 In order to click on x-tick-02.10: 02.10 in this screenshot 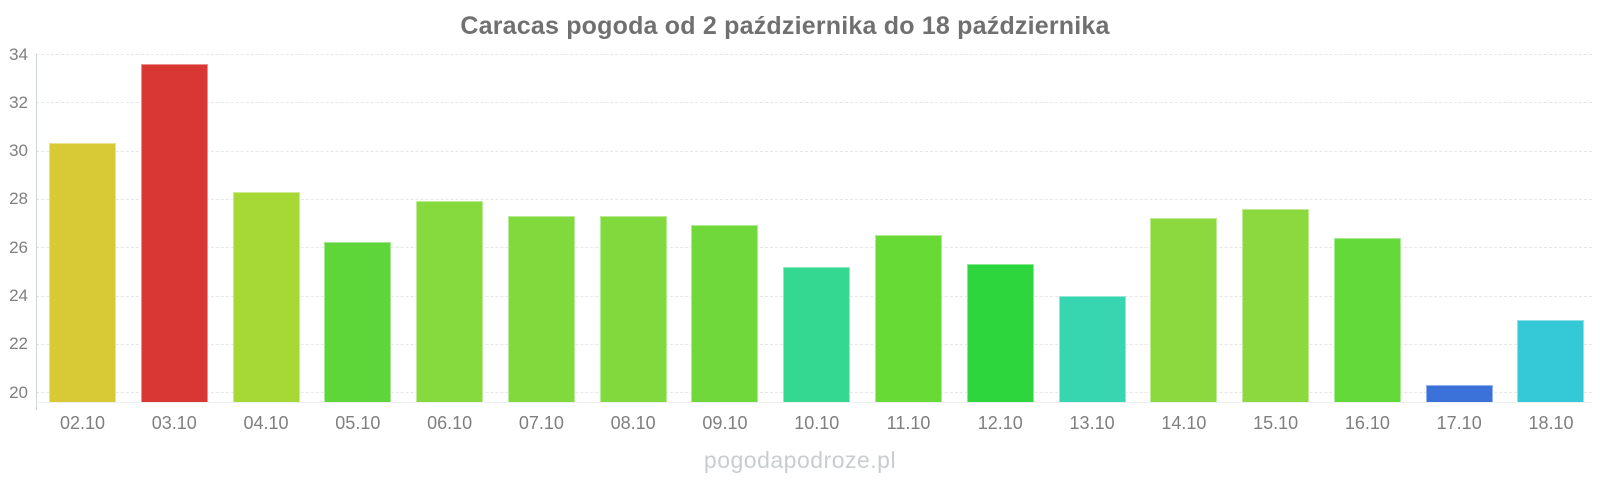, I will do `click(82, 423)`.